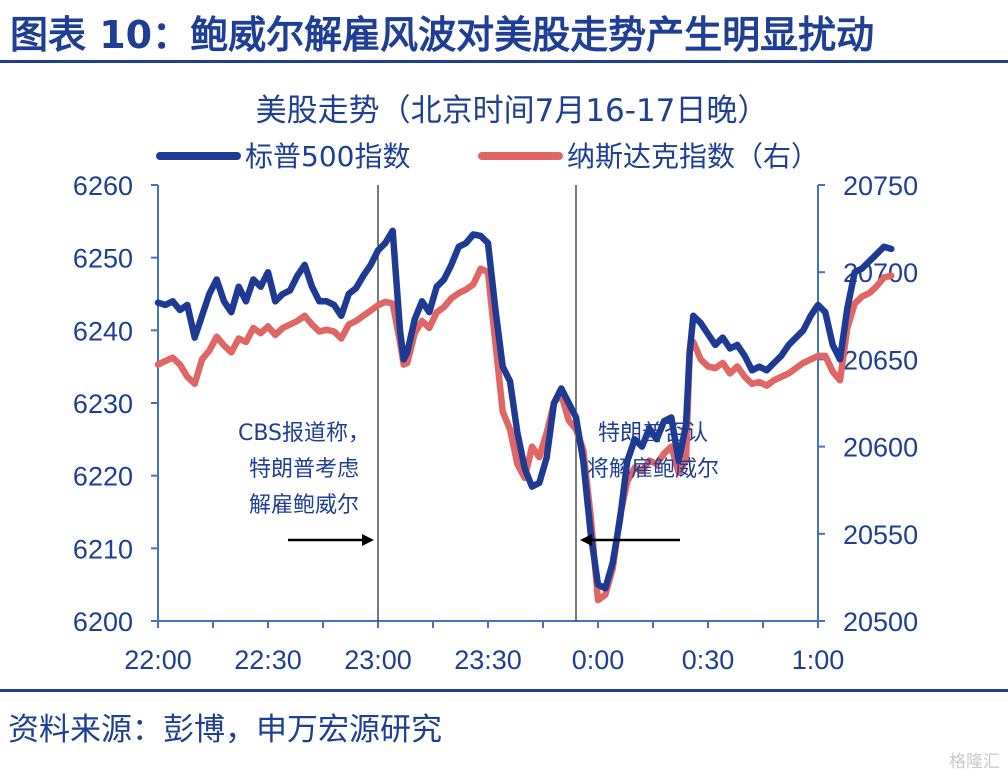 The width and height of the screenshot is (1008, 778). I want to click on right-tick-label: 20600, so click(880, 448).